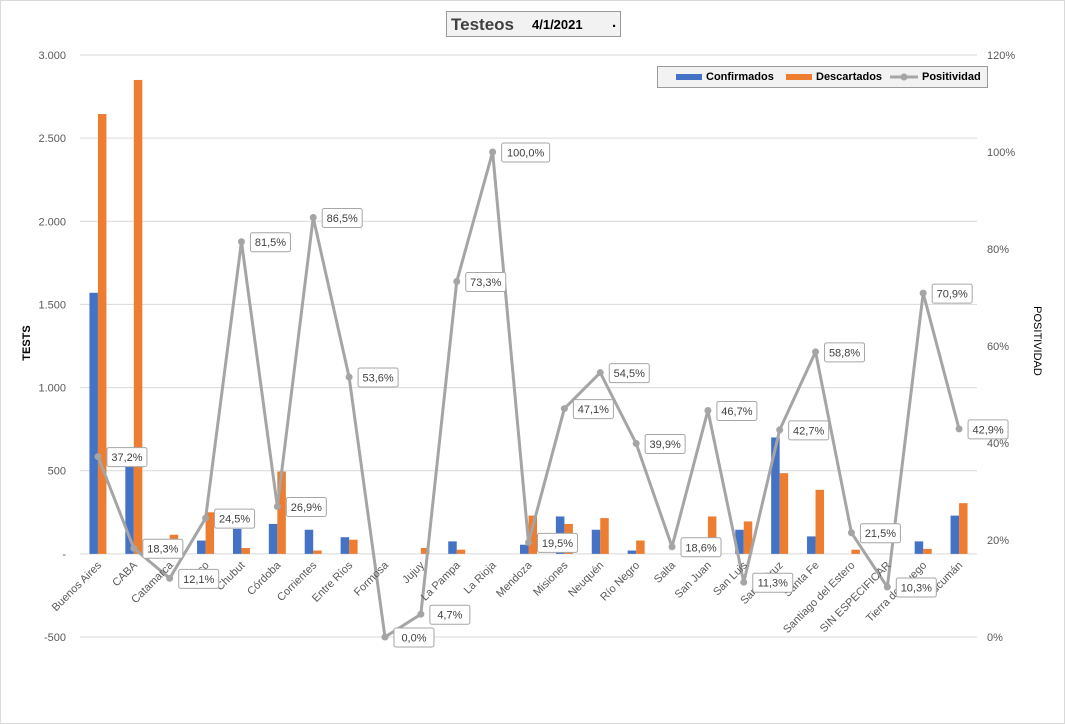 Image resolution: width=1065 pixels, height=724 pixels. I want to click on left-axis-title: TESTS, so click(27, 342).